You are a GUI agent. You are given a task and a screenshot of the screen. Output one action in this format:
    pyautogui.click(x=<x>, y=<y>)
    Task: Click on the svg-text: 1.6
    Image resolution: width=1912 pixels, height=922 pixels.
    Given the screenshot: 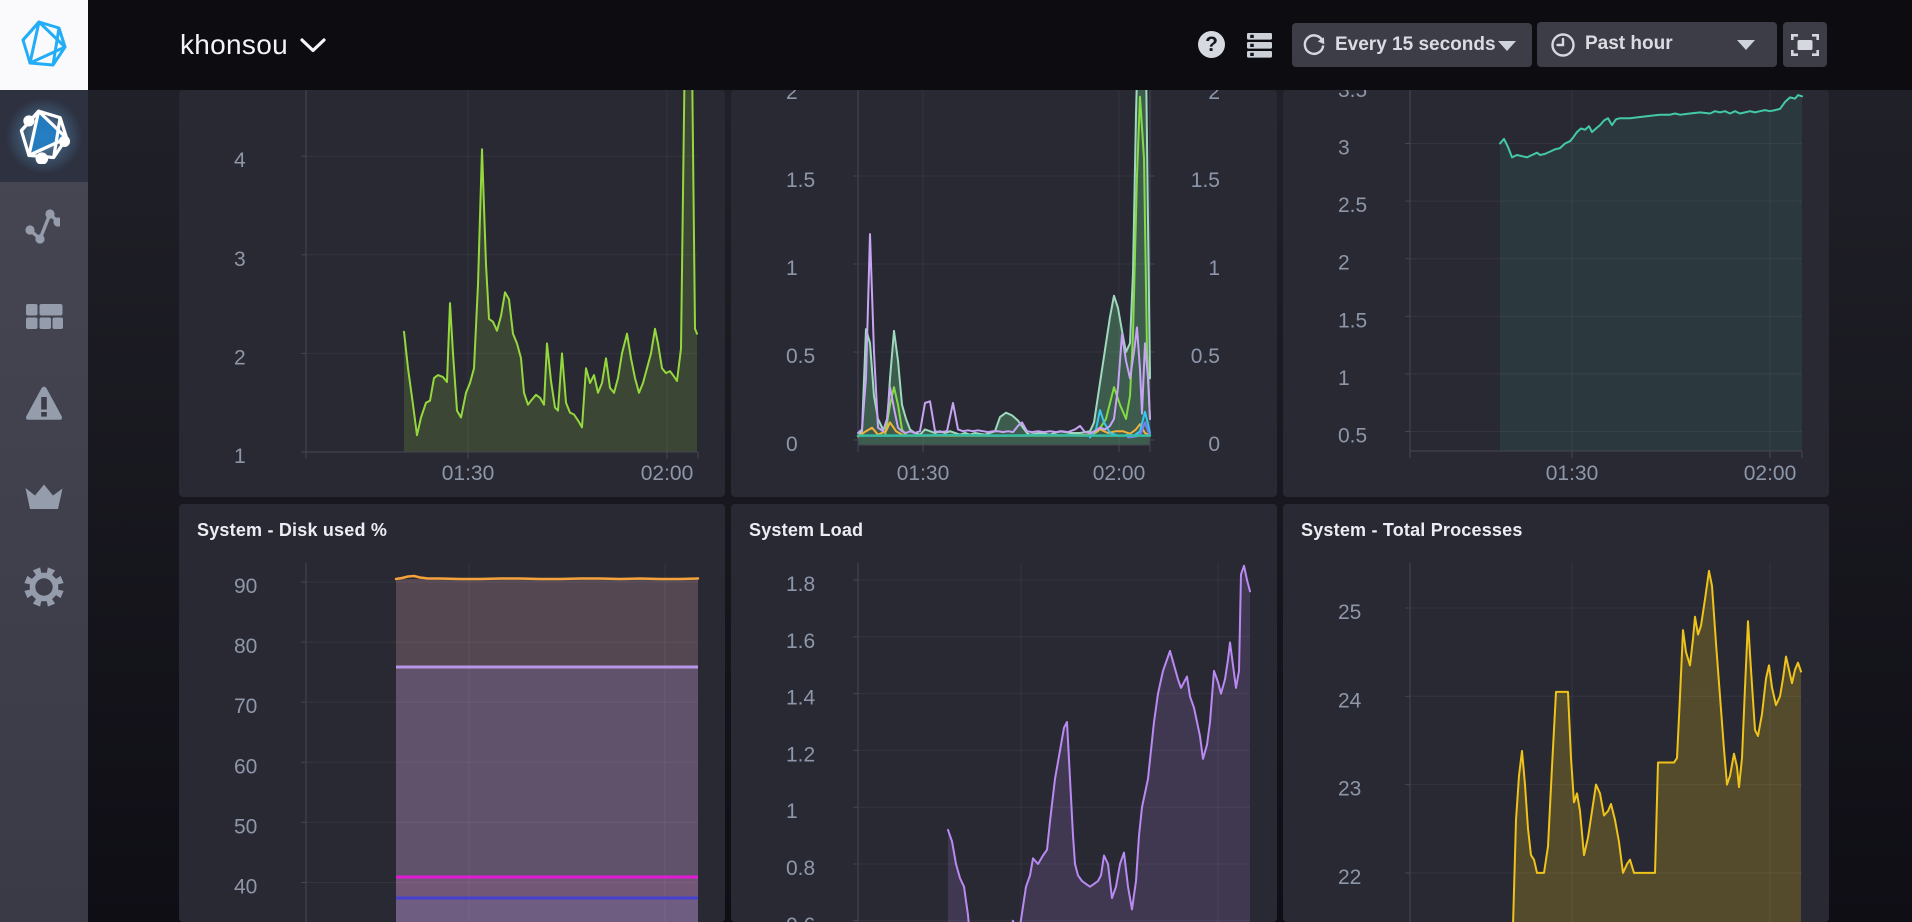 What is the action you would take?
    pyautogui.click(x=800, y=641)
    